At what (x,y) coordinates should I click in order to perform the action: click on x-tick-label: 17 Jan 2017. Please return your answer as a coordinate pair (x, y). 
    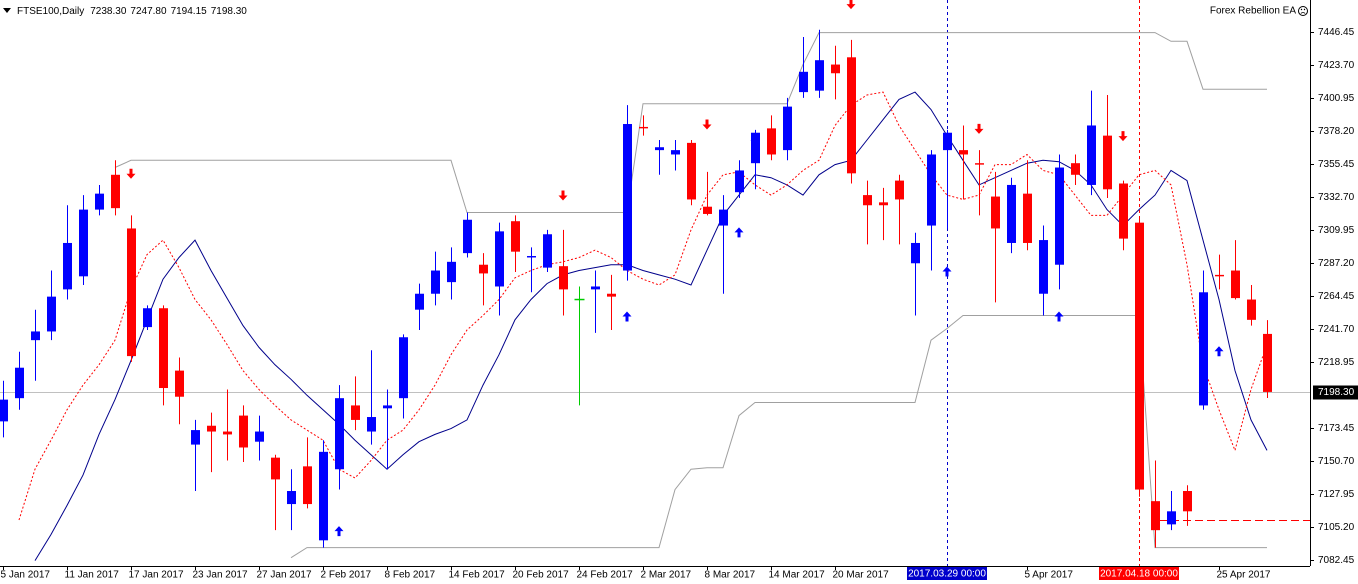
    Looking at the image, I should click on (156, 575).